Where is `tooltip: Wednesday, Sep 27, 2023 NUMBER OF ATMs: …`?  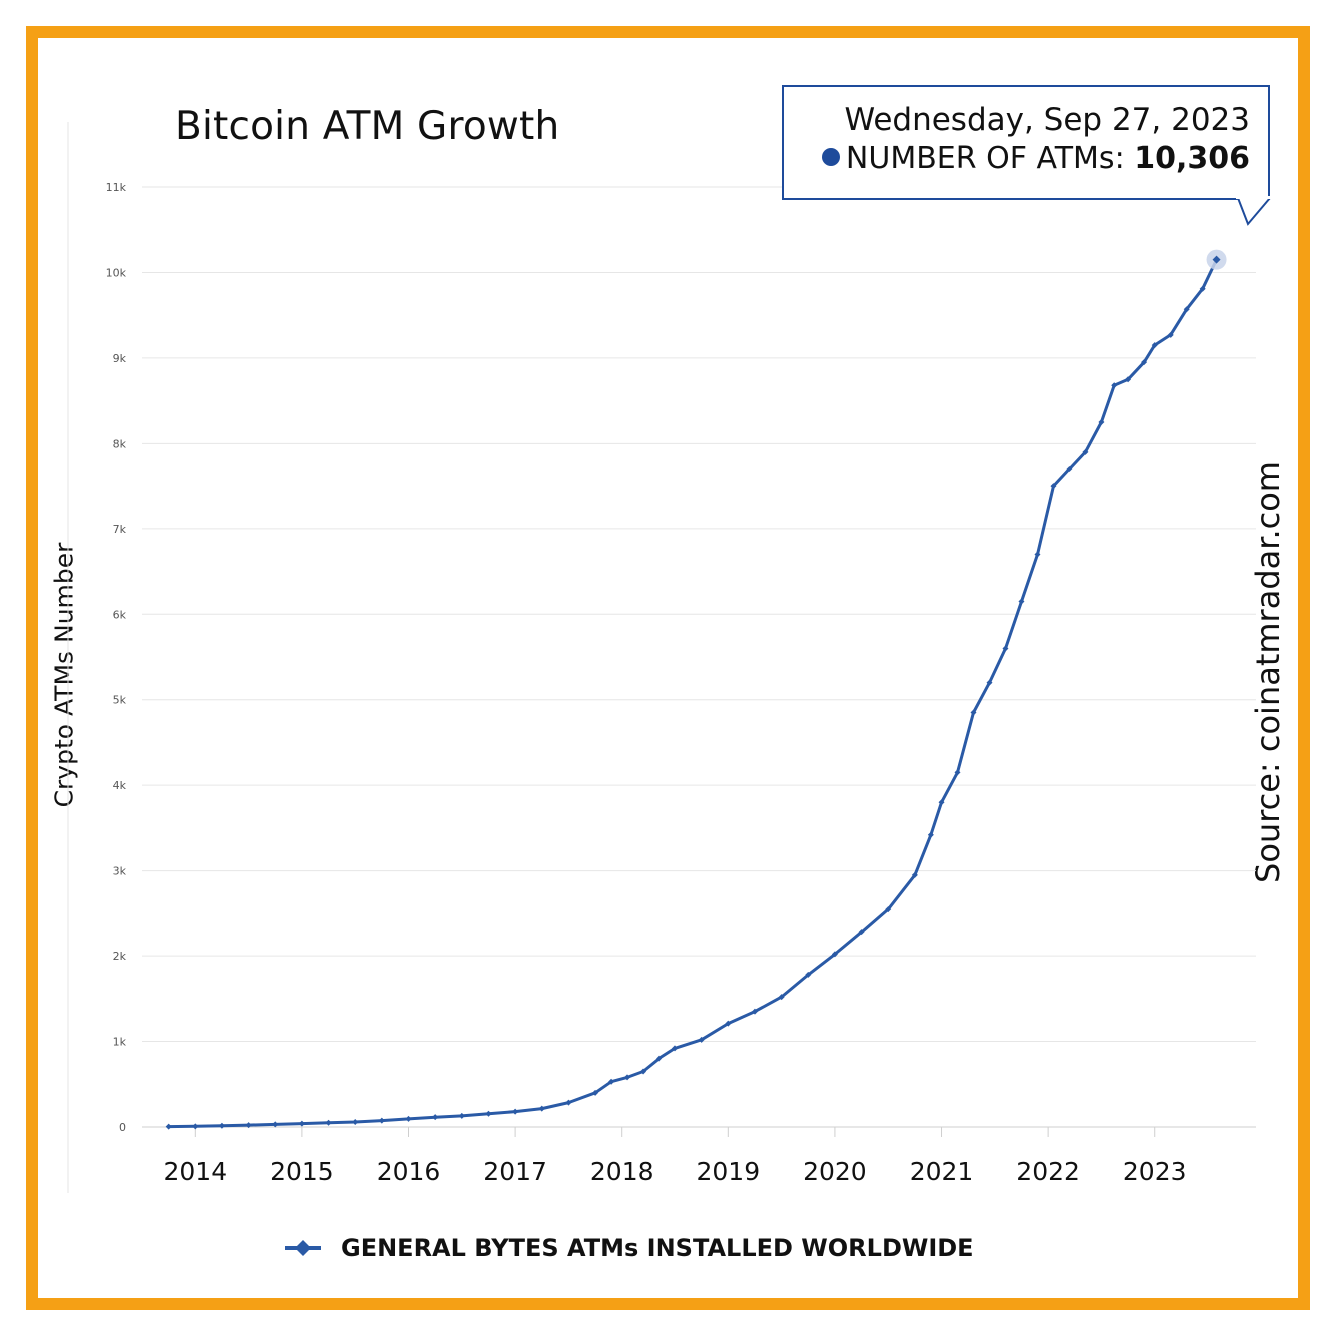
tooltip: Wednesday, Sep 27, 2023 NUMBER OF ATMs: … is located at coordinates (1026, 142).